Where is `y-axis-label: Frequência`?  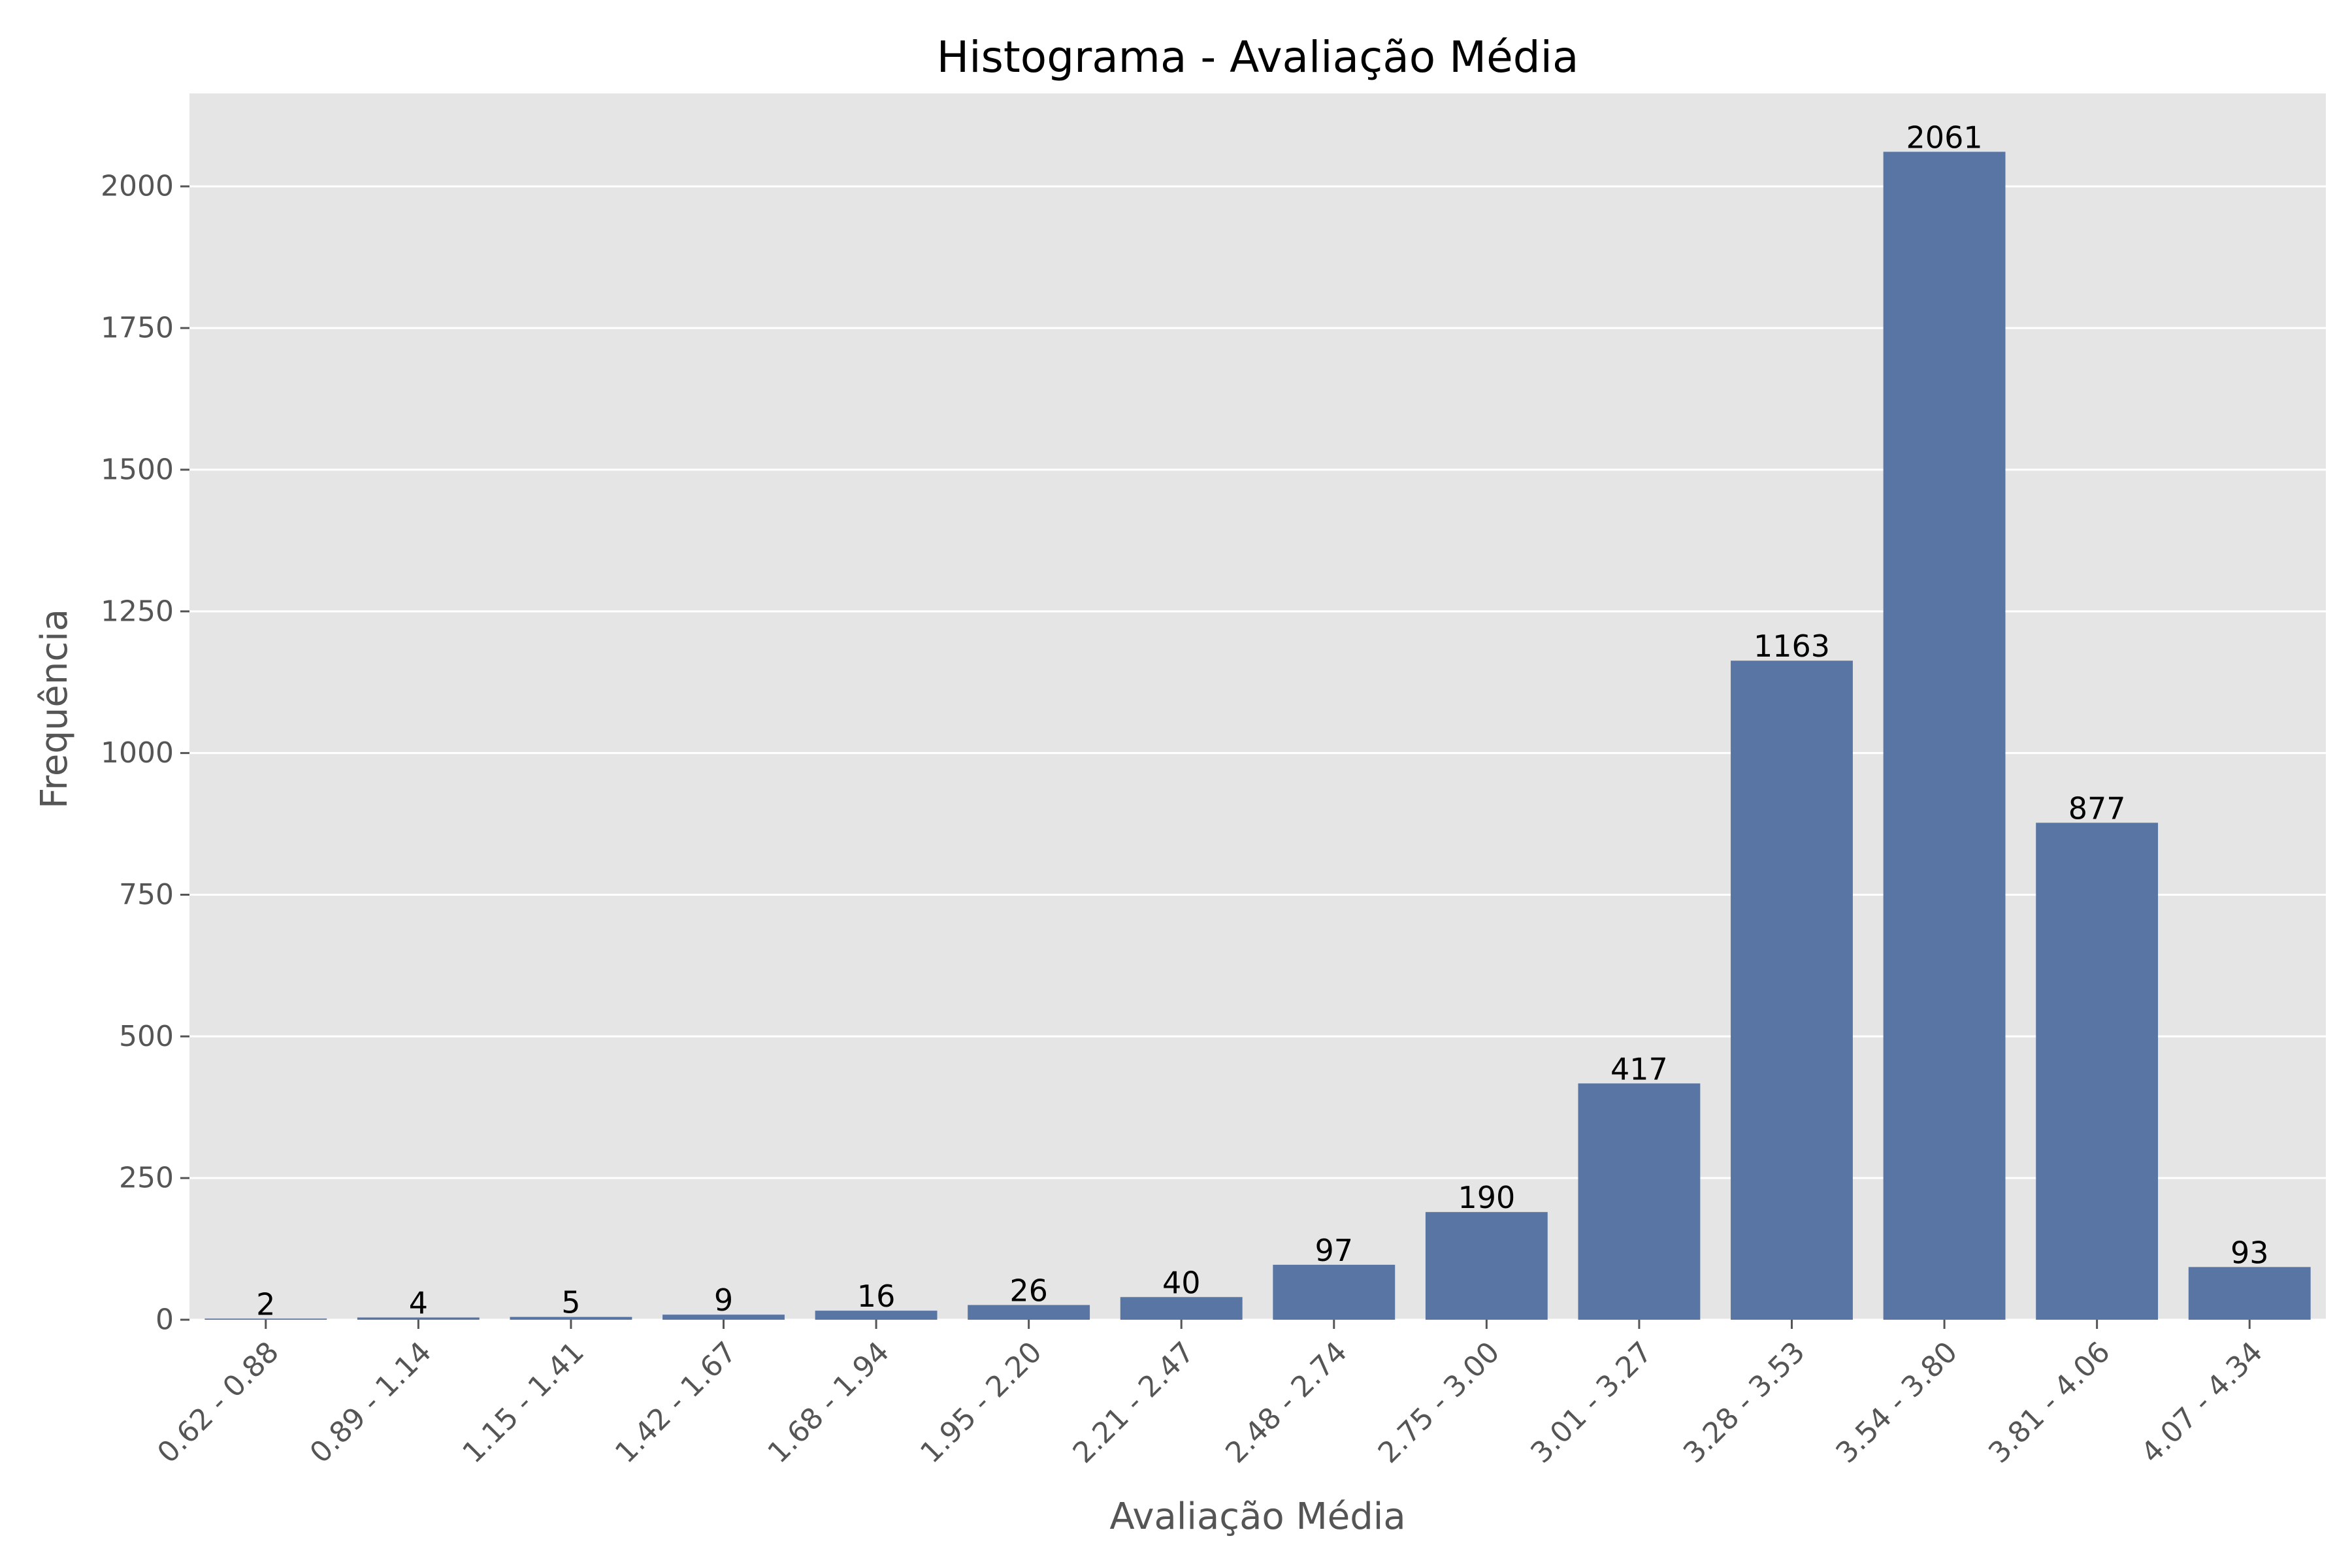 y-axis-label: Frequência is located at coordinates (54, 709).